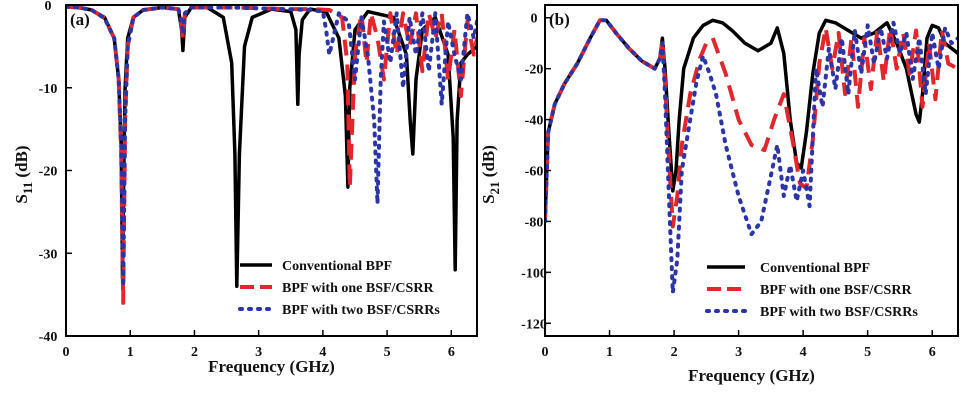  Describe the element at coordinates (534, 19) in the screenshot. I see `y-tick-label-1-0: 0` at that location.